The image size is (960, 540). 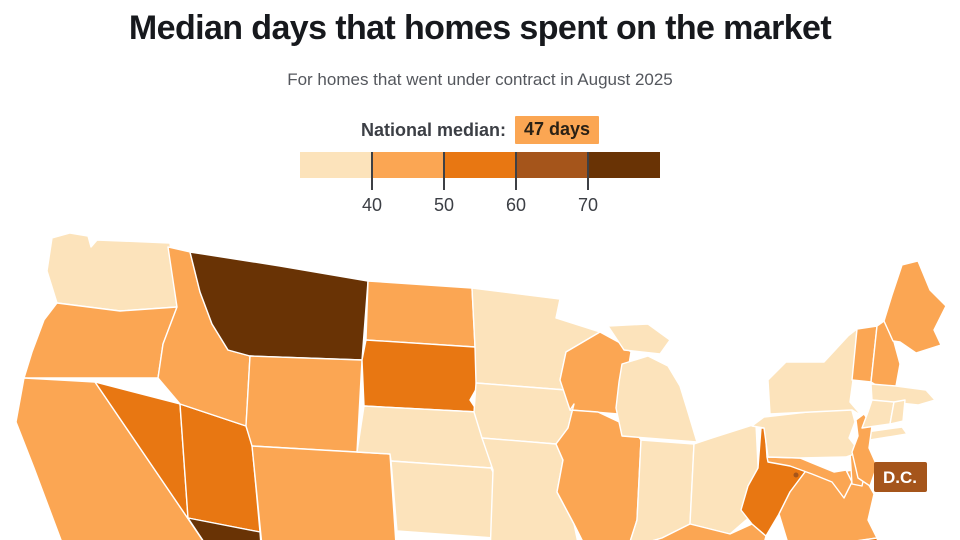 I want to click on legend-tick-label-40: 40, so click(x=372, y=205).